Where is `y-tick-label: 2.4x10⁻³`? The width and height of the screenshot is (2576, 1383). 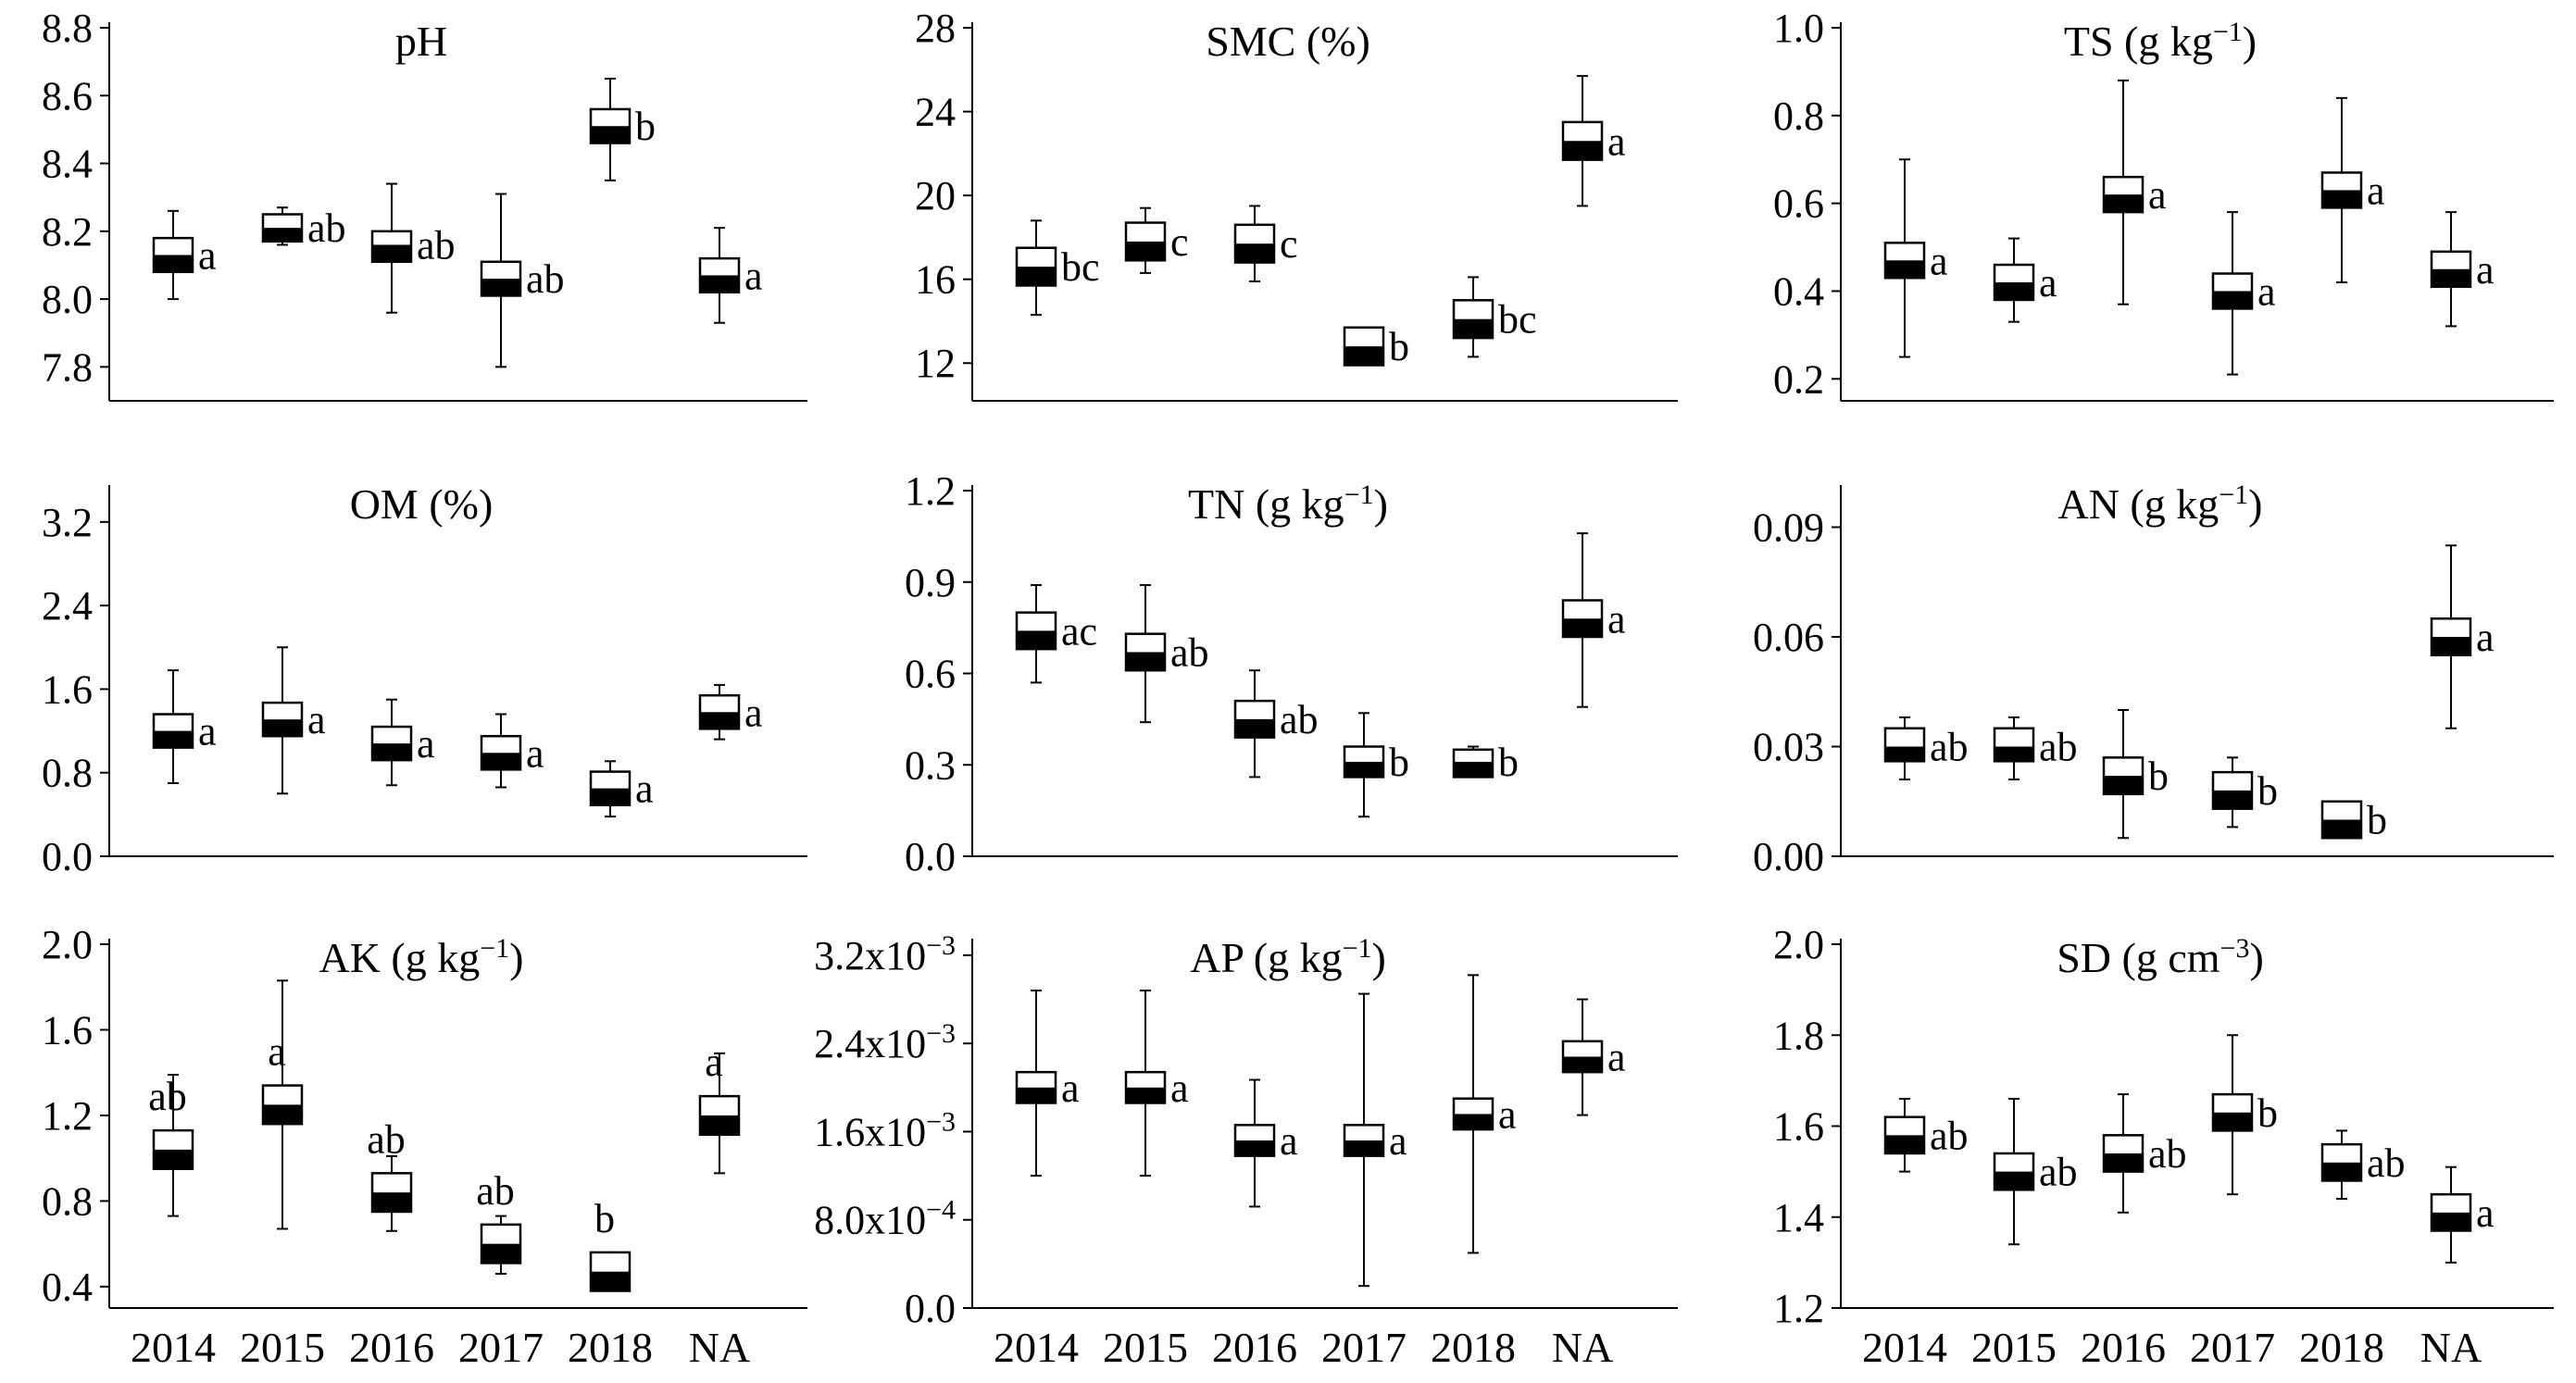
y-tick-label: 2.4x10⁻³ is located at coordinates (885, 1042).